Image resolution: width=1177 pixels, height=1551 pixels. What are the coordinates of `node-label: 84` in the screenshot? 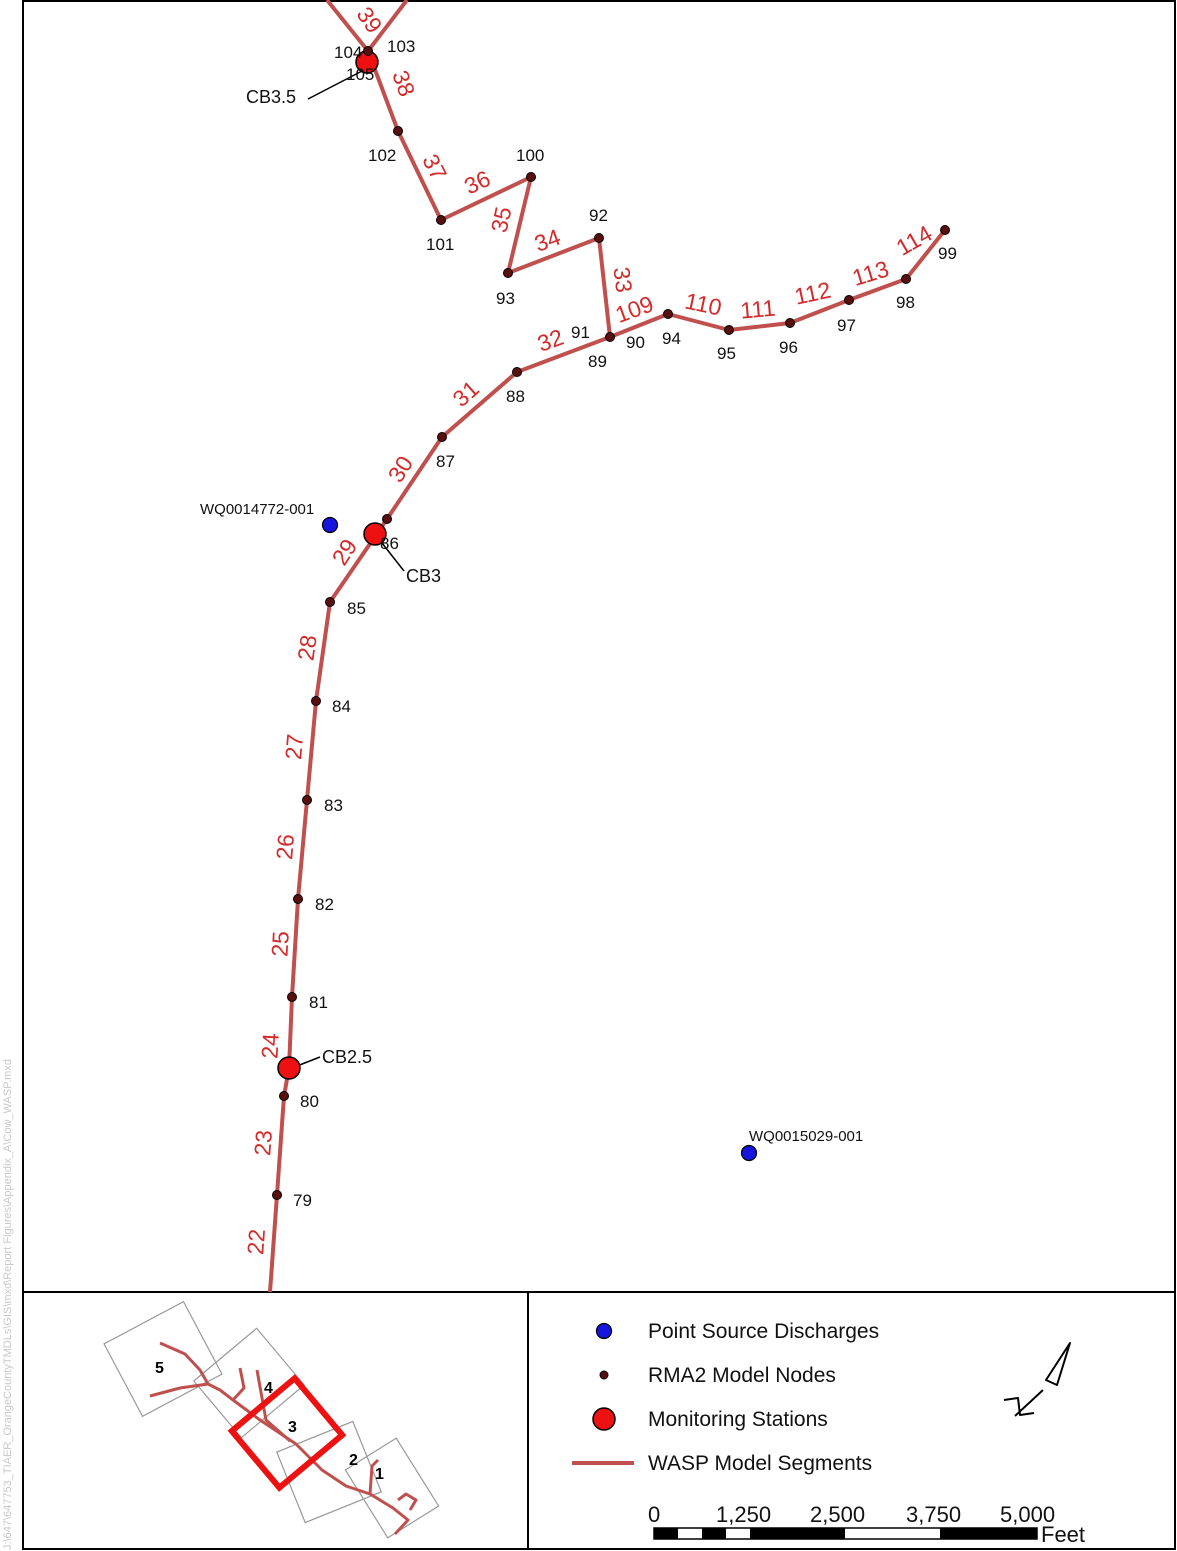 It's located at (341, 706).